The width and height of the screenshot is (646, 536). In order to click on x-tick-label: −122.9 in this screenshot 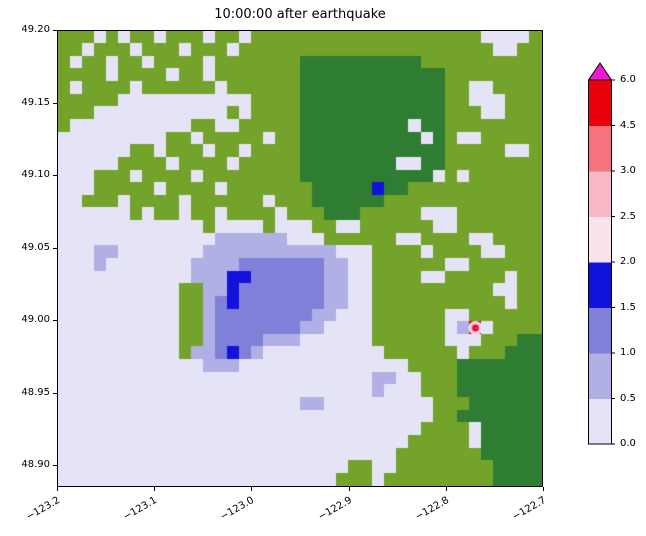, I will do `click(335, 508)`.